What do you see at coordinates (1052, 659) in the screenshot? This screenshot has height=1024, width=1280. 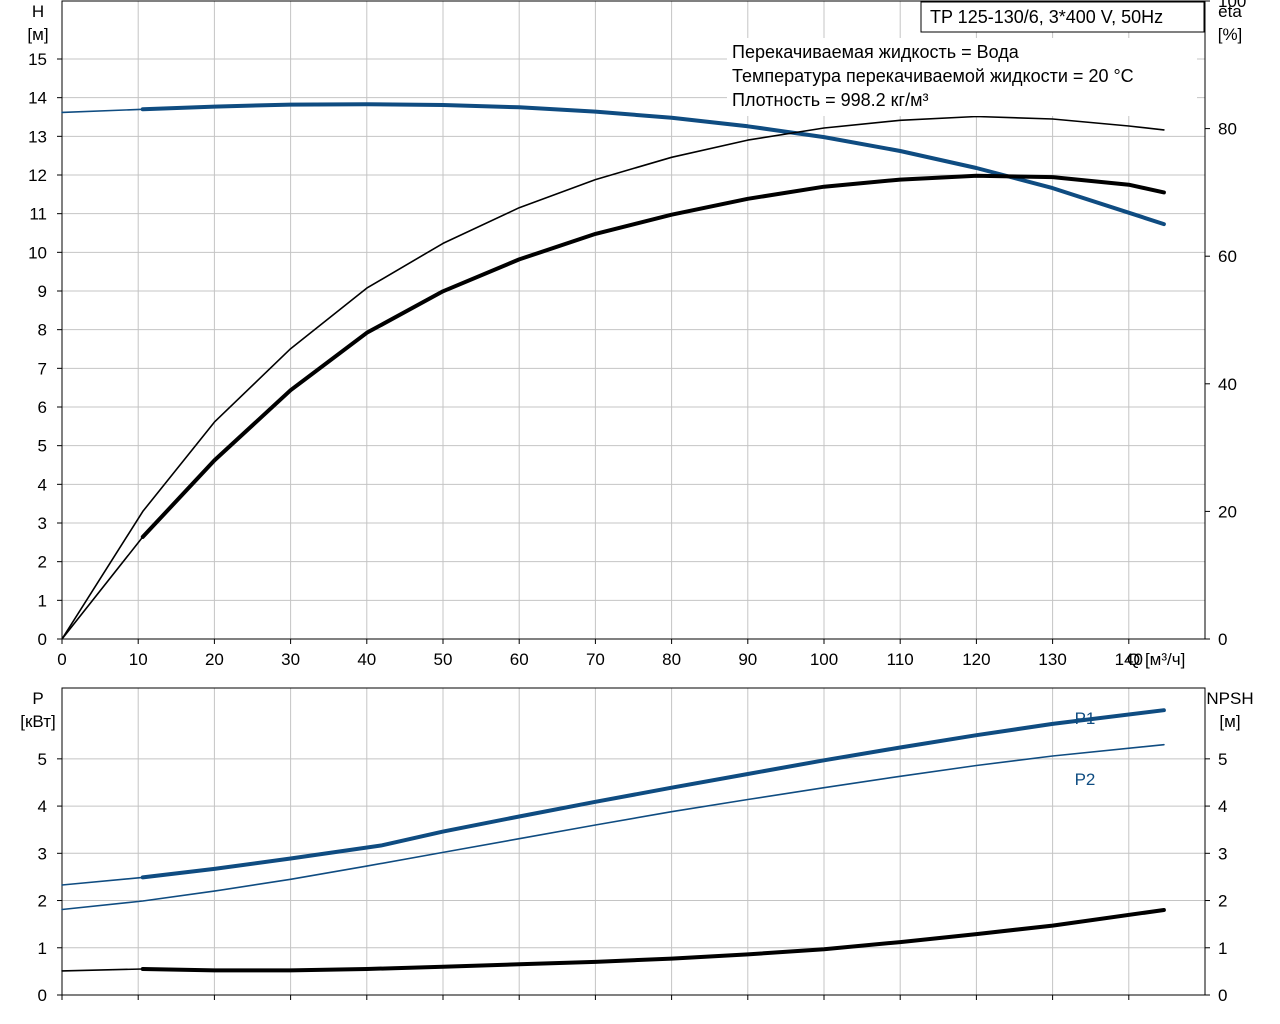 I see `x-tick-label: 130` at bounding box center [1052, 659].